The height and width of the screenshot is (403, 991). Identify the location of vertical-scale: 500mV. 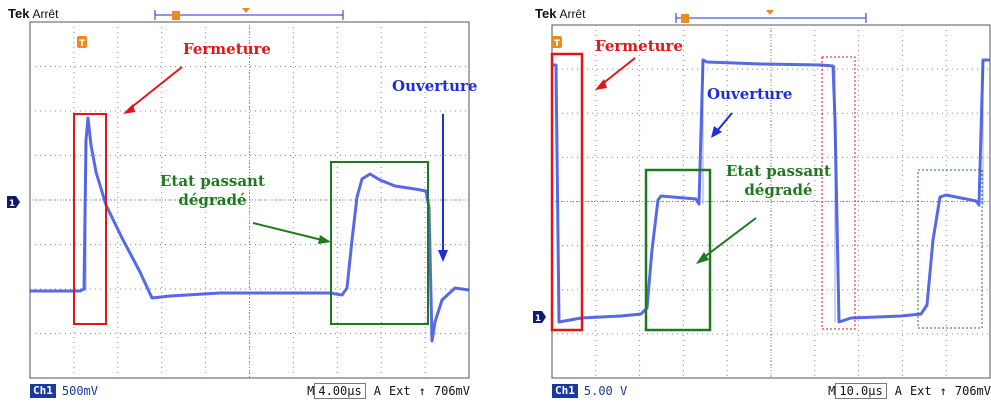
(79, 391).